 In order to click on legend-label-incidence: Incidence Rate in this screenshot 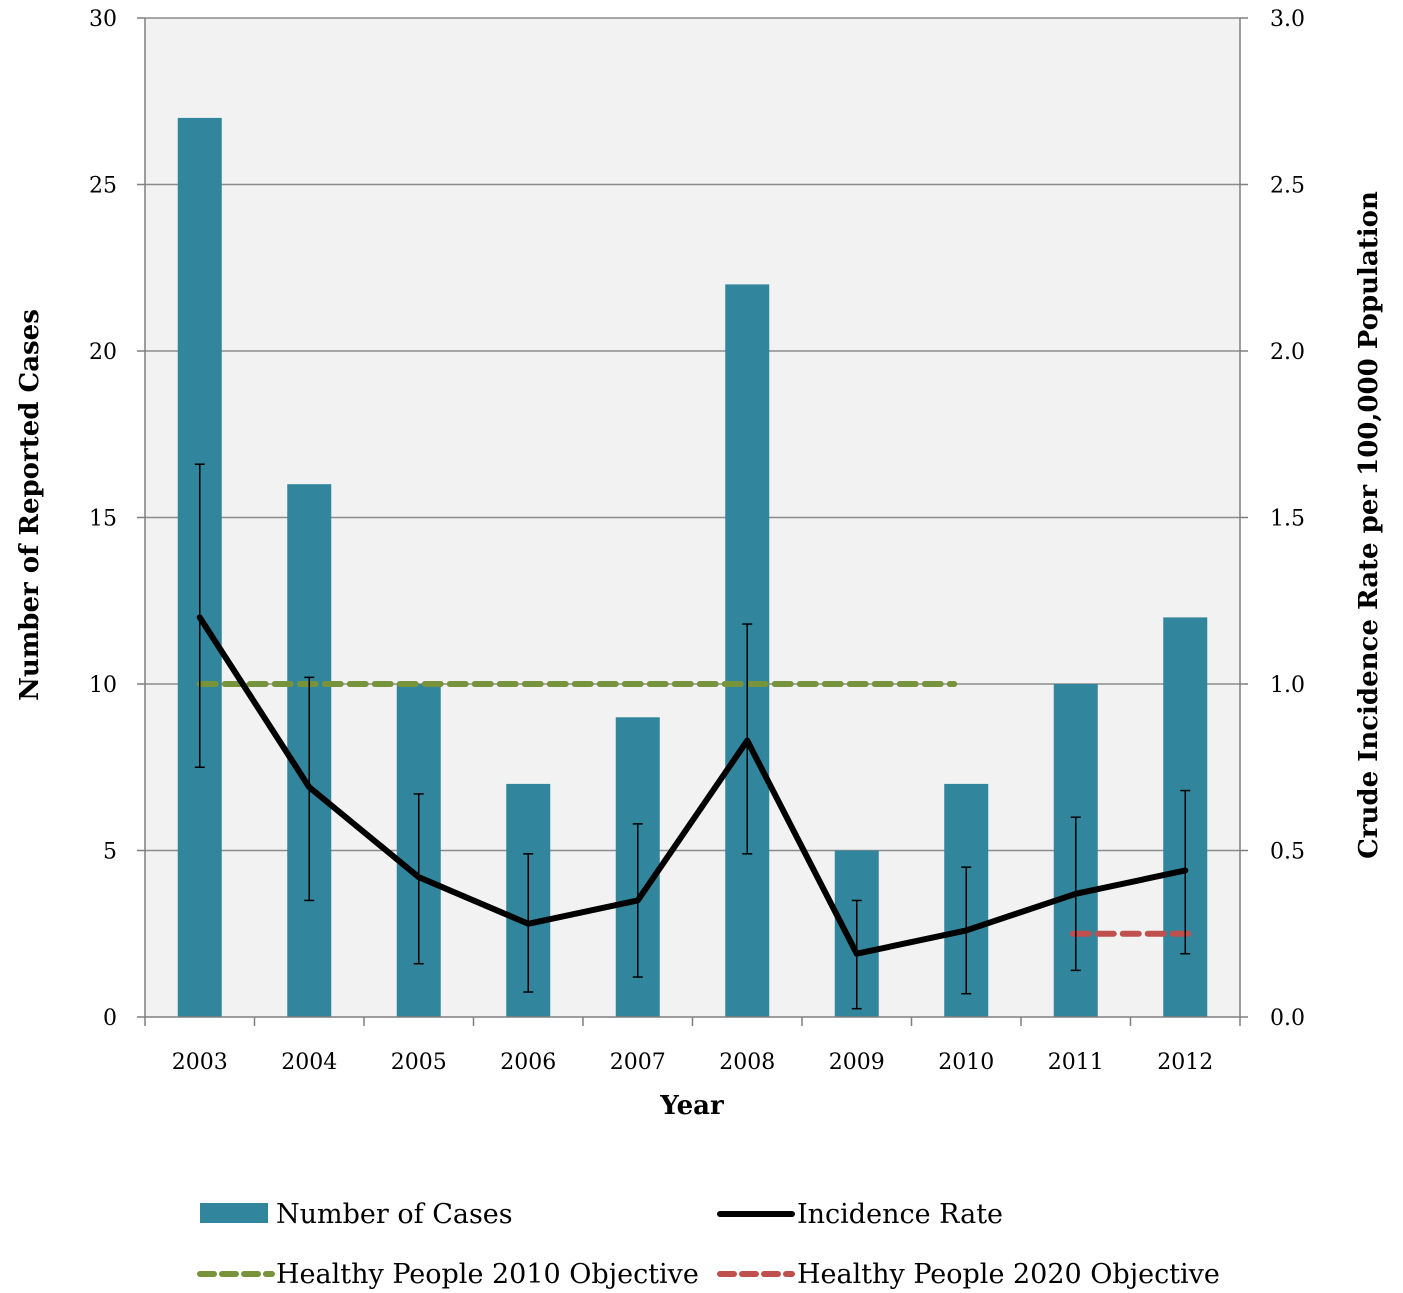, I will do `click(900, 1214)`.